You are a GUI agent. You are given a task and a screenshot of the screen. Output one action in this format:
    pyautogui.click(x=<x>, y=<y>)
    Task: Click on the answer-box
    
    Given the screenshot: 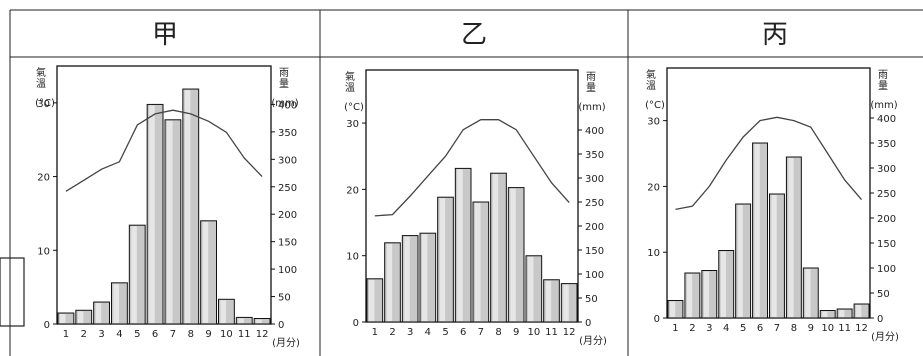 What is the action you would take?
    pyautogui.click(x=12, y=292)
    